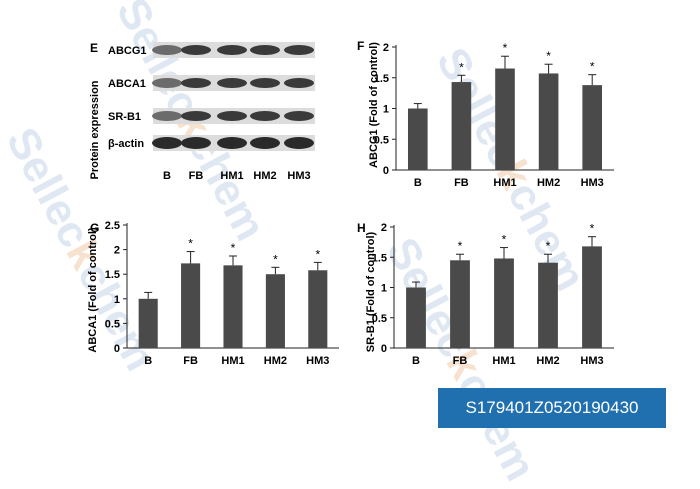 This screenshot has height=489, width=700. I want to click on y-axis-label: ABCA1 (Fold of control), so click(93, 290).